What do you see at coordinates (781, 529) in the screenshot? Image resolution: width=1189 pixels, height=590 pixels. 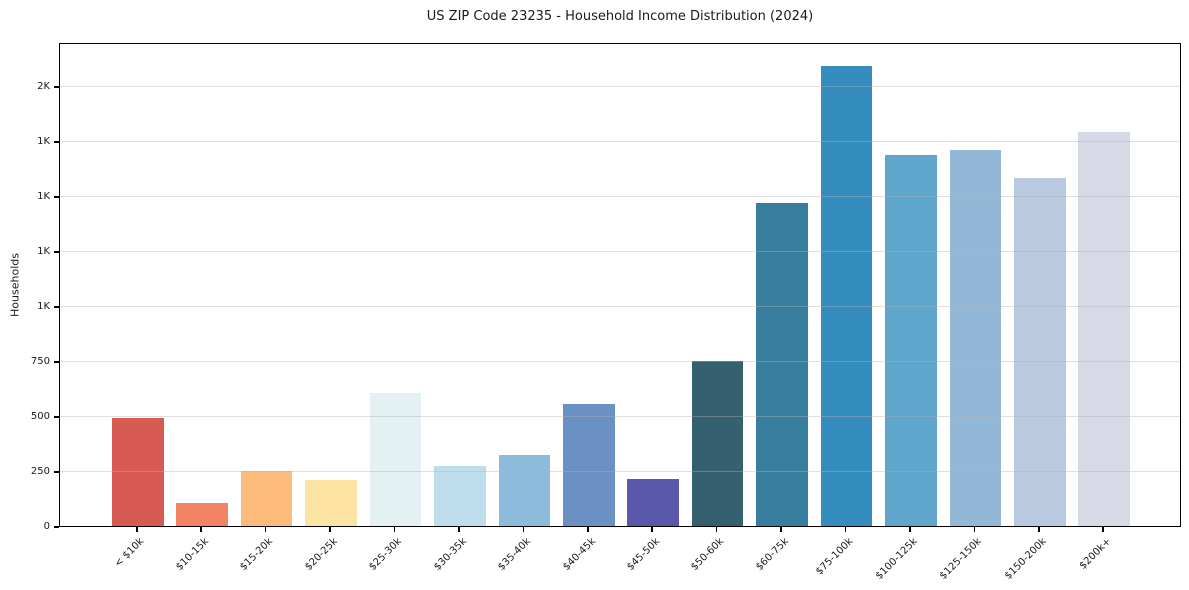 I see `x-tick-mark-$60-75k` at bounding box center [781, 529].